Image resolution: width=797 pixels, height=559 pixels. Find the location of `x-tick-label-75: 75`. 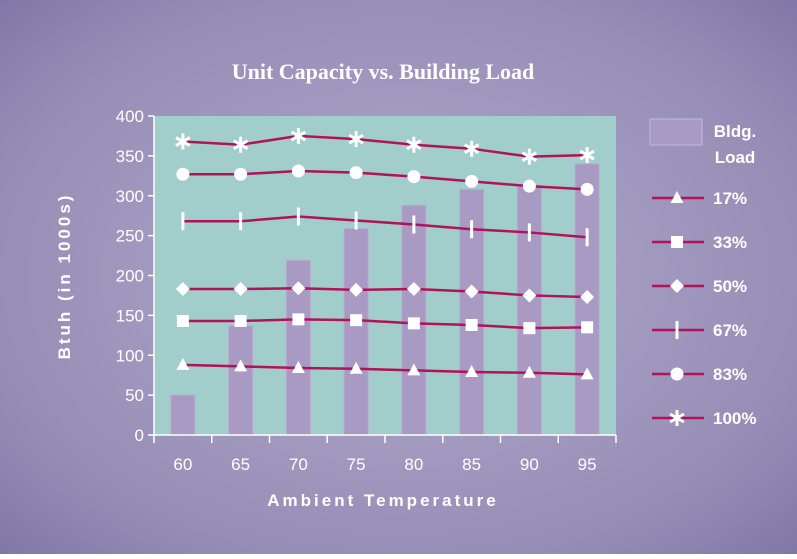

x-tick-label-75: 75 is located at coordinates (356, 464).